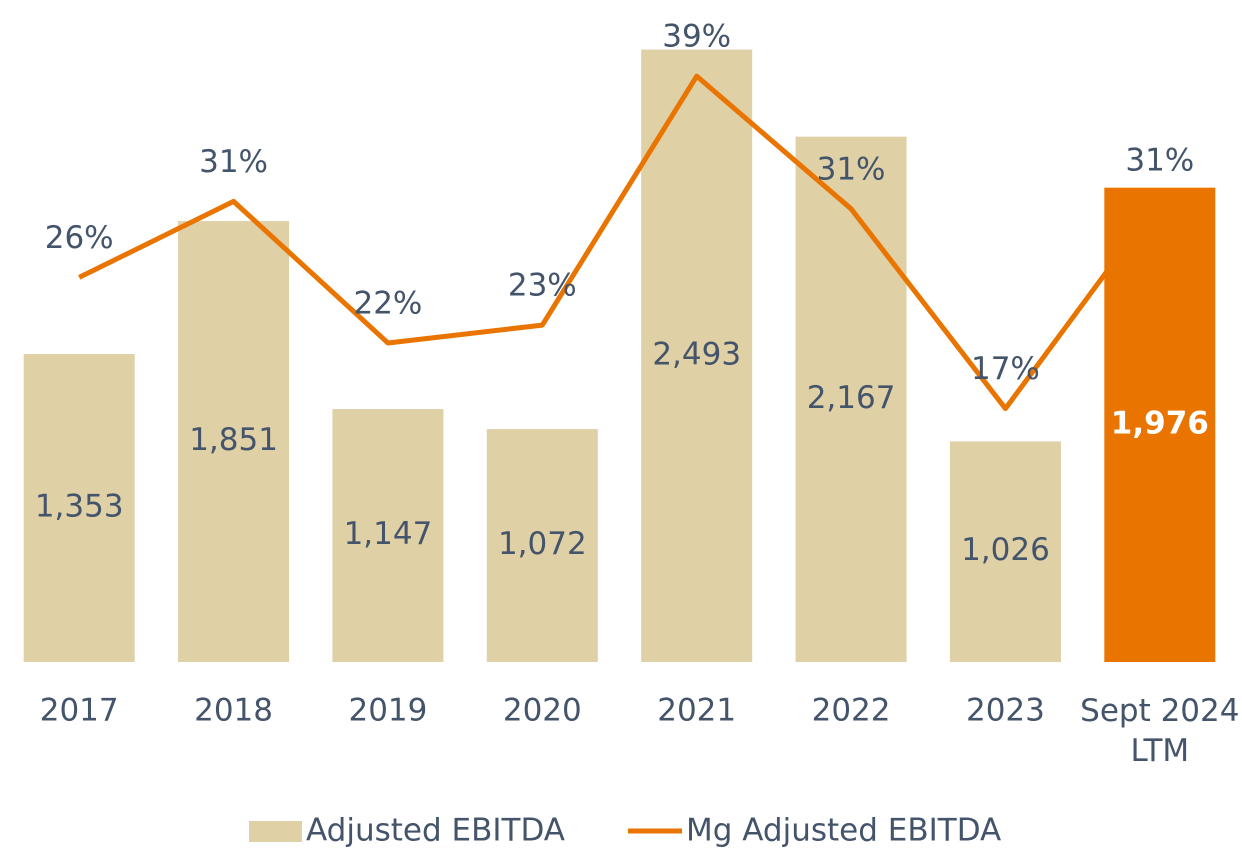  Describe the element at coordinates (1159, 751) in the screenshot. I see `x-tick-label-line: LTM` at that location.